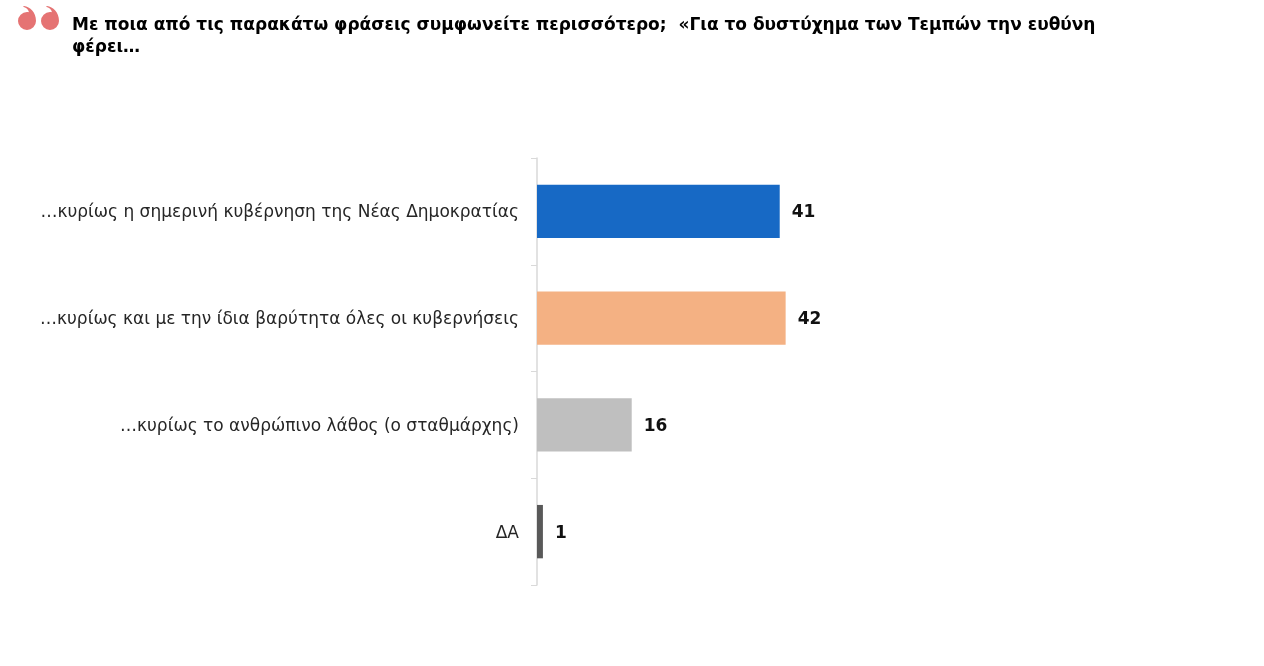 This screenshot has height=666, width=1264. What do you see at coordinates (803, 211) in the screenshot?
I see `data-label: 41` at bounding box center [803, 211].